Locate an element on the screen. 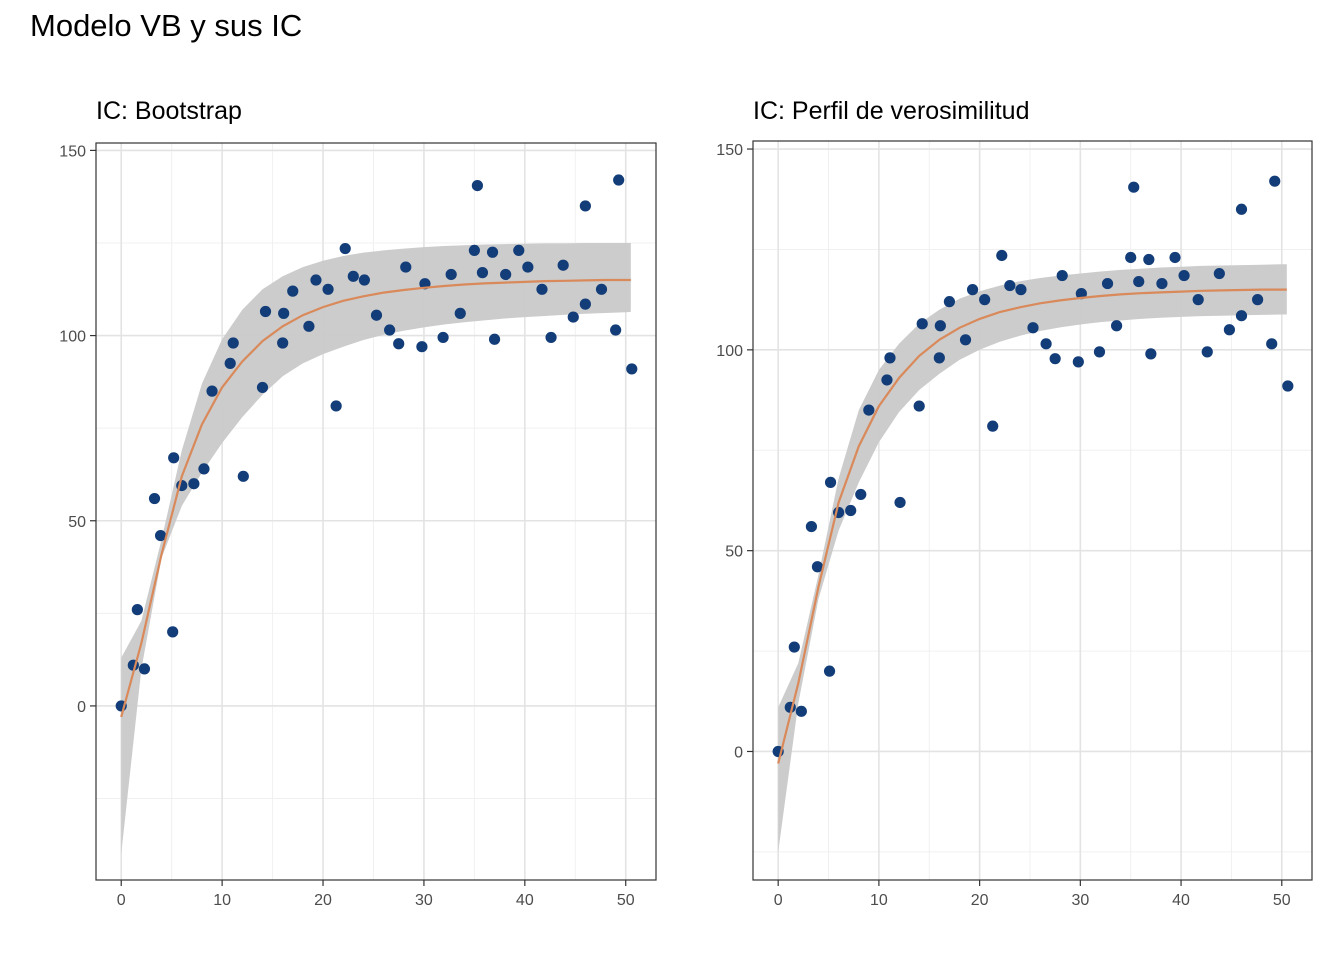  x-tick-label: 0 is located at coordinates (778, 900).